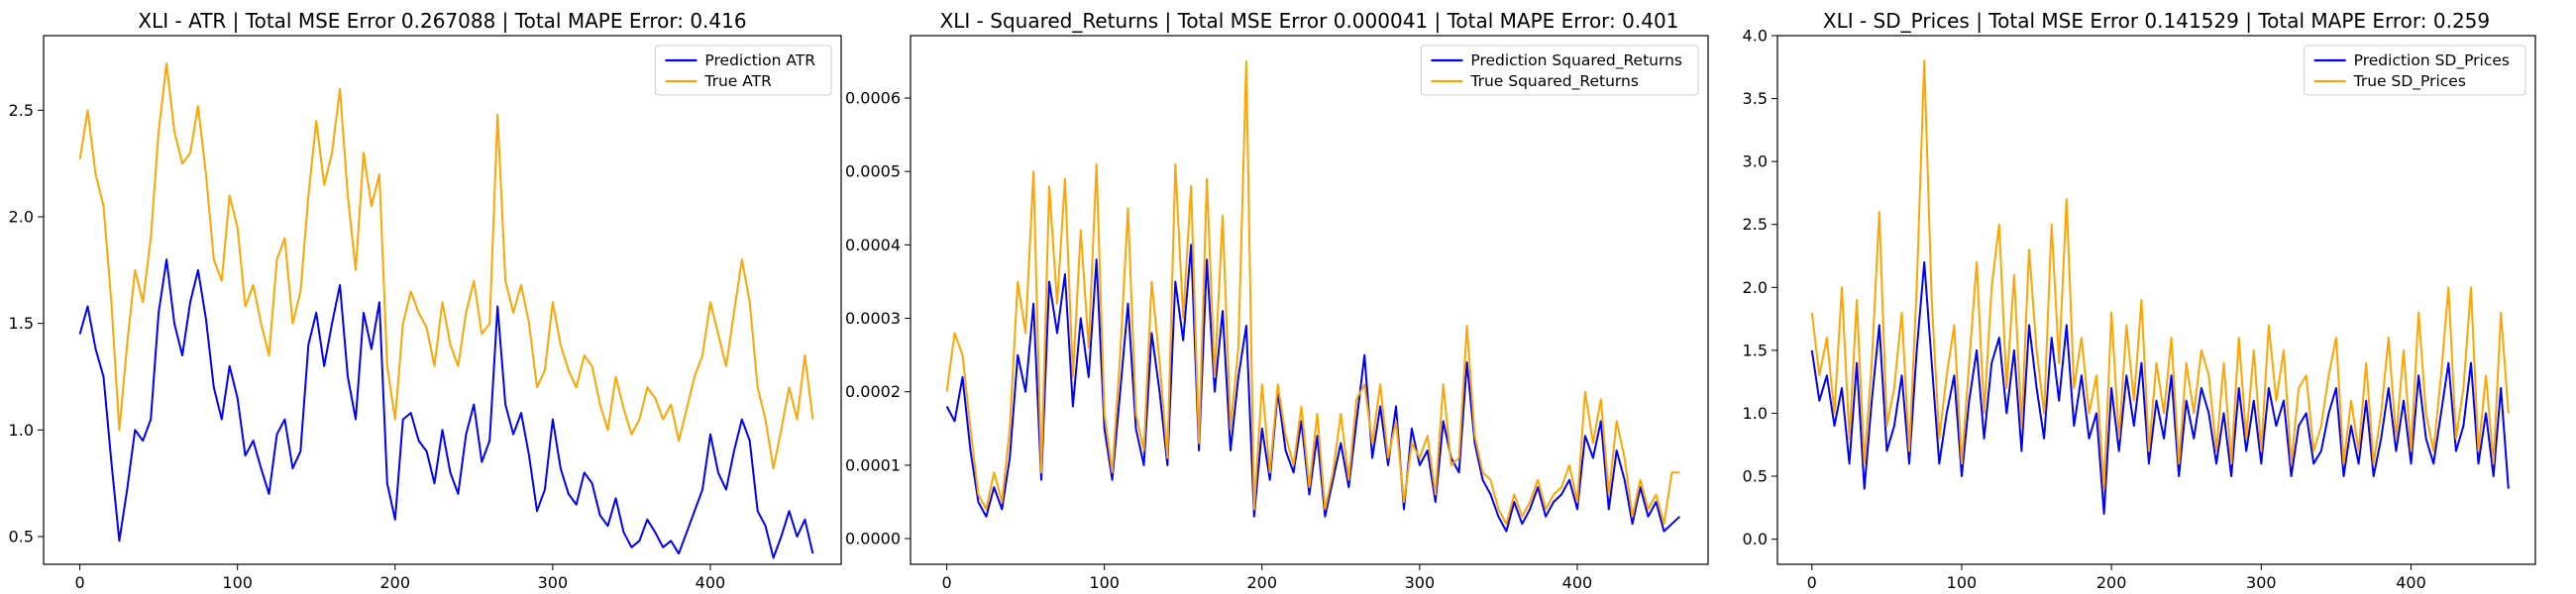 This screenshot has height=594, width=2576. I want to click on legend: Prediction ATR True ATR, so click(743, 70).